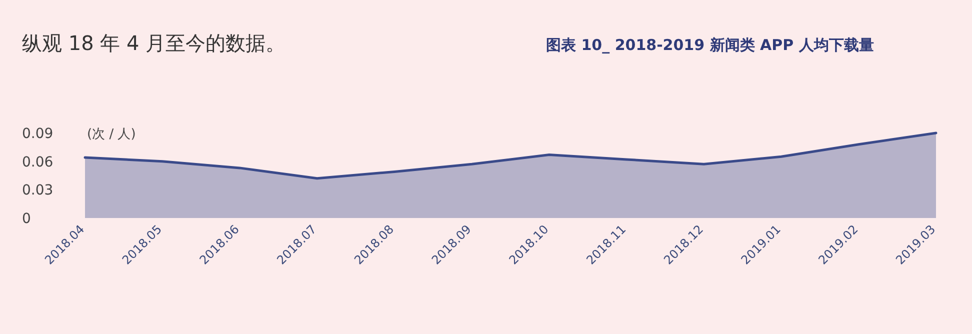  I want to click on y-tick-label: 0.03, so click(38, 190).